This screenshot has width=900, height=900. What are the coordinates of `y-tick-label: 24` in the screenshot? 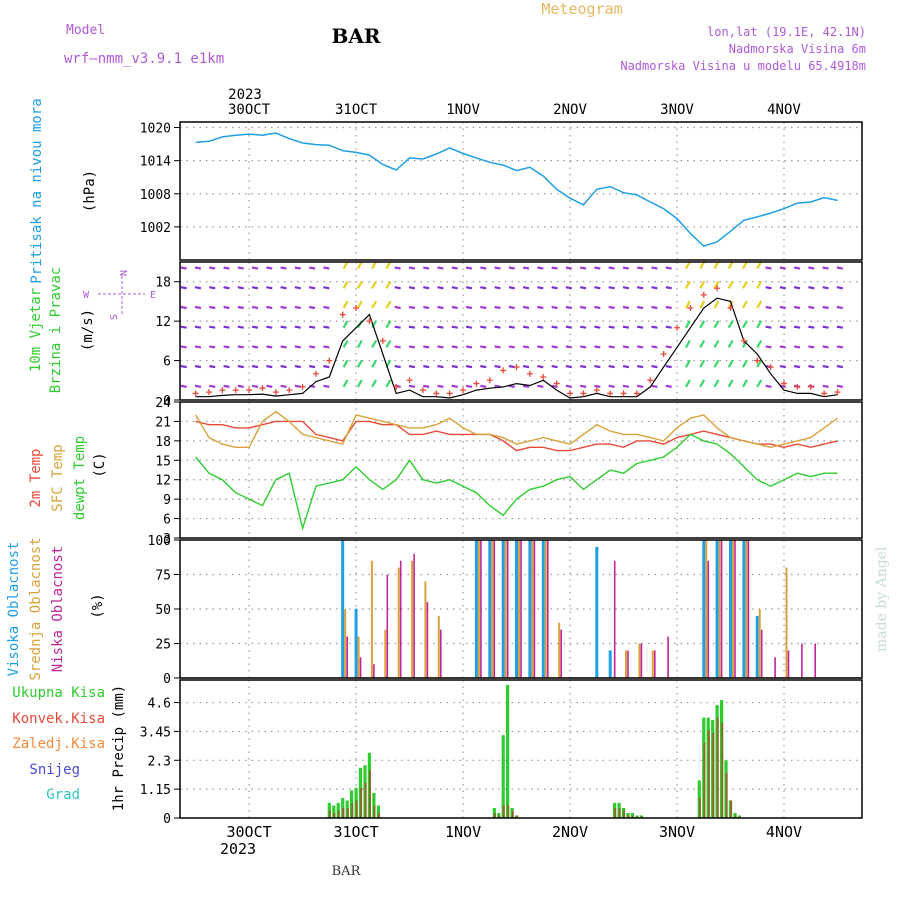 It's located at (163, 403).